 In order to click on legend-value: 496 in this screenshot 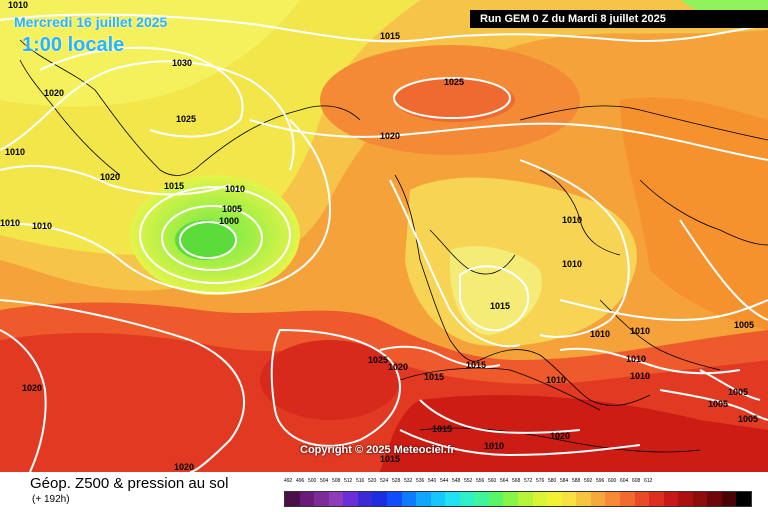, I will do `click(300, 481)`.